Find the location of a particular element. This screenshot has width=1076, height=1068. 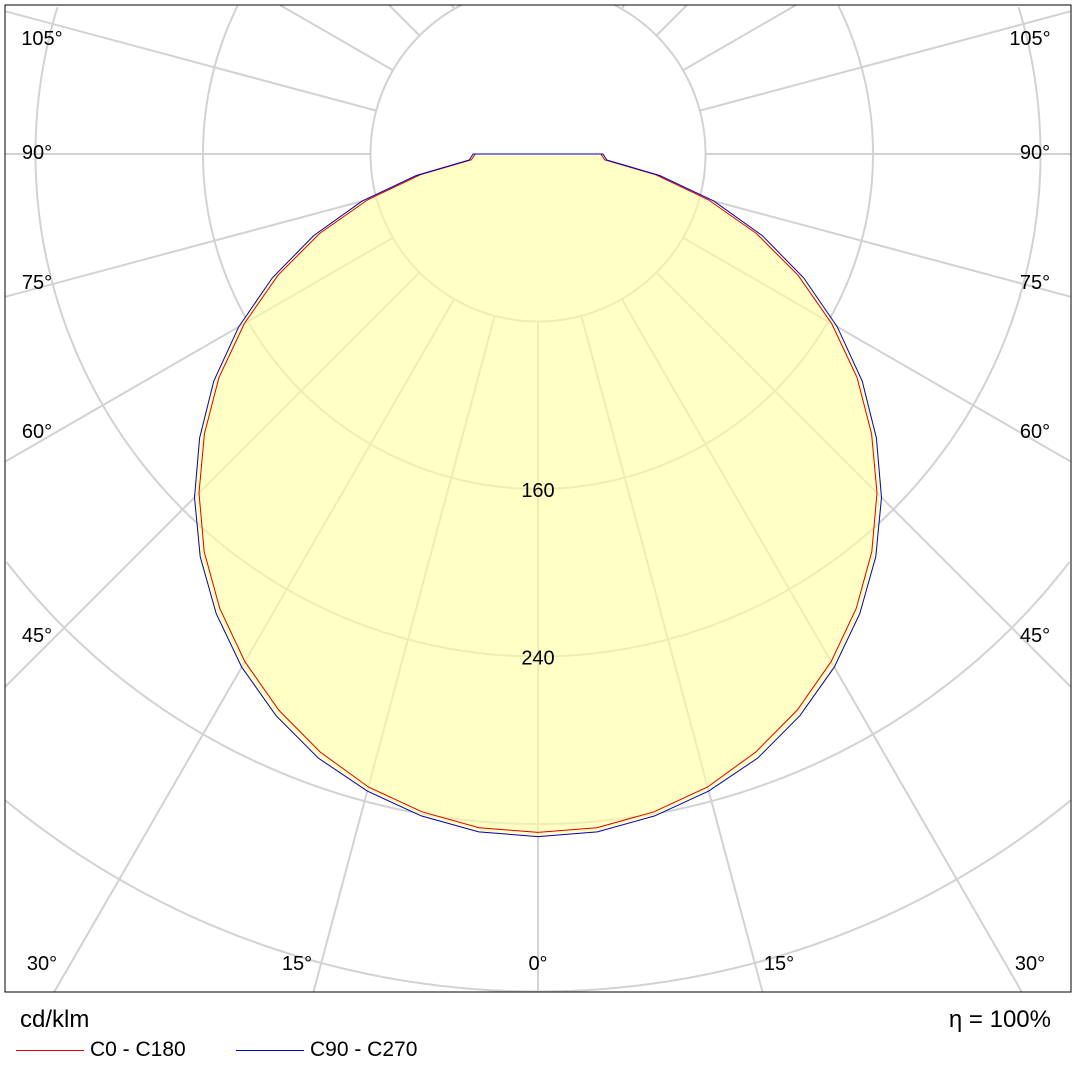

angle-label: 0° is located at coordinates (537, 964).